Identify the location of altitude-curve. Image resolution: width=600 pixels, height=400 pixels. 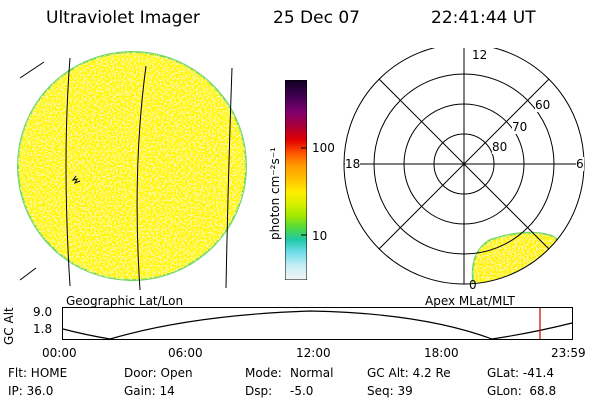
(317, 325).